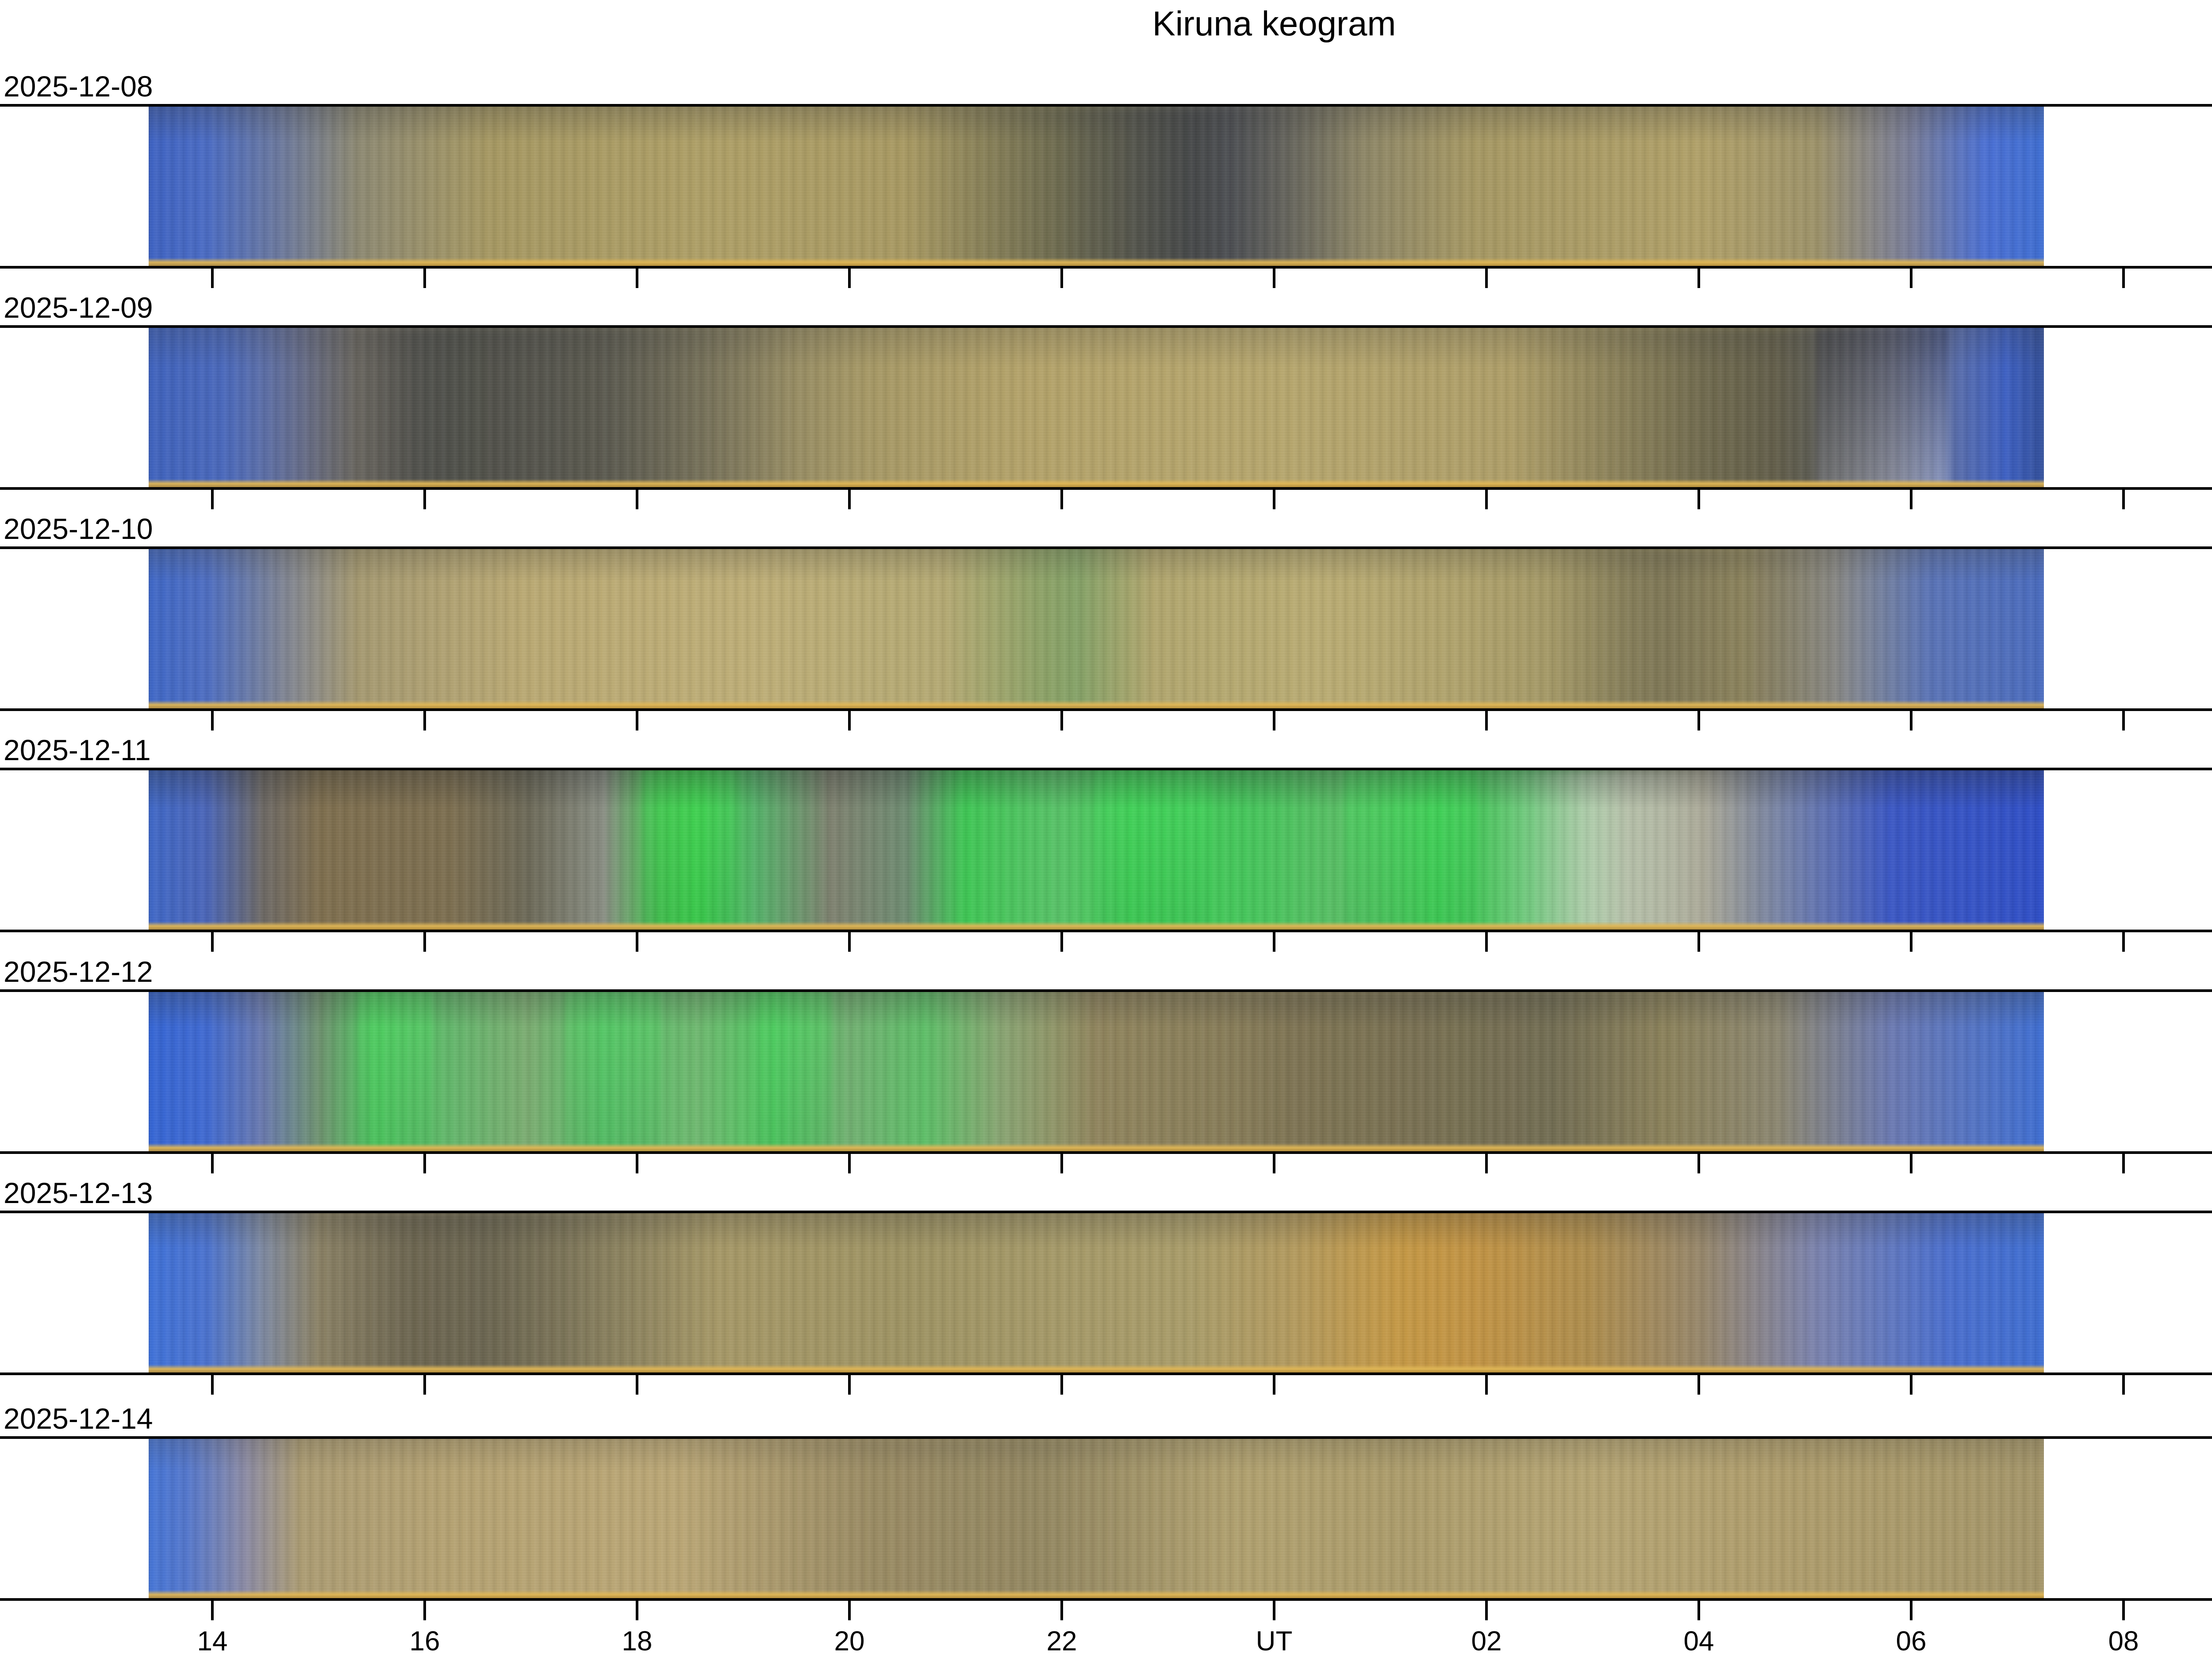  I want to click on panel-date-right: 2025-12-13, so click(2113, 971).